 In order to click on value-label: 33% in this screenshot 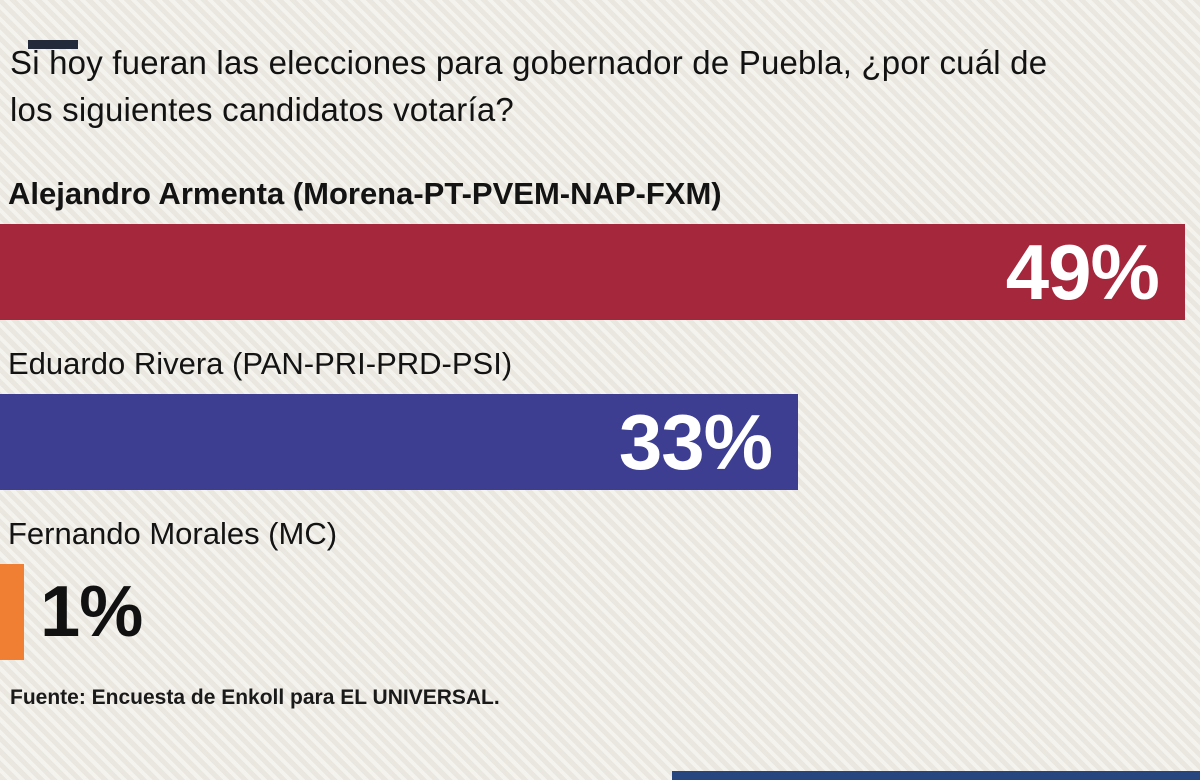, I will do `click(695, 441)`.